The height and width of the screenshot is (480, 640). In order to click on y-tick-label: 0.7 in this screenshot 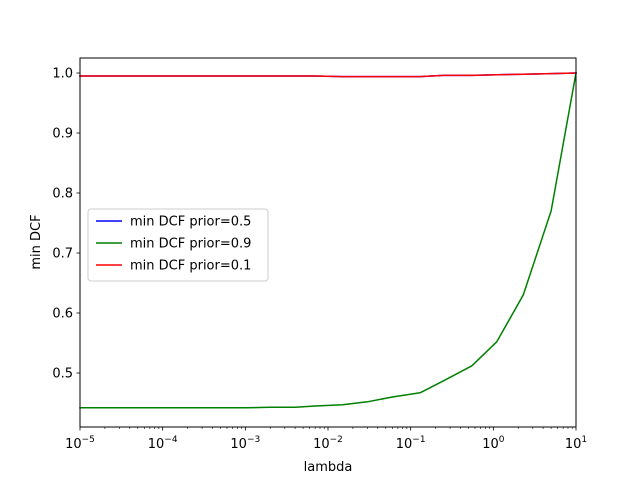, I will do `click(62, 254)`.